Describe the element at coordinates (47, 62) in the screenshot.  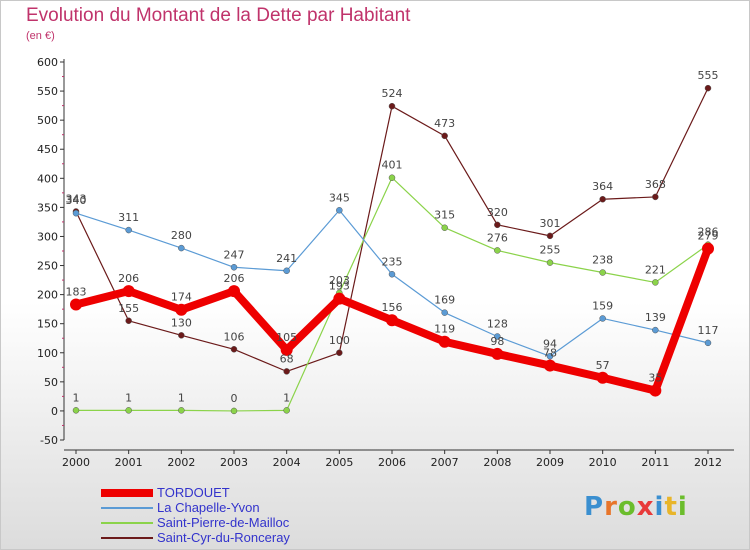
I see `y-tick-label: 600` at that location.